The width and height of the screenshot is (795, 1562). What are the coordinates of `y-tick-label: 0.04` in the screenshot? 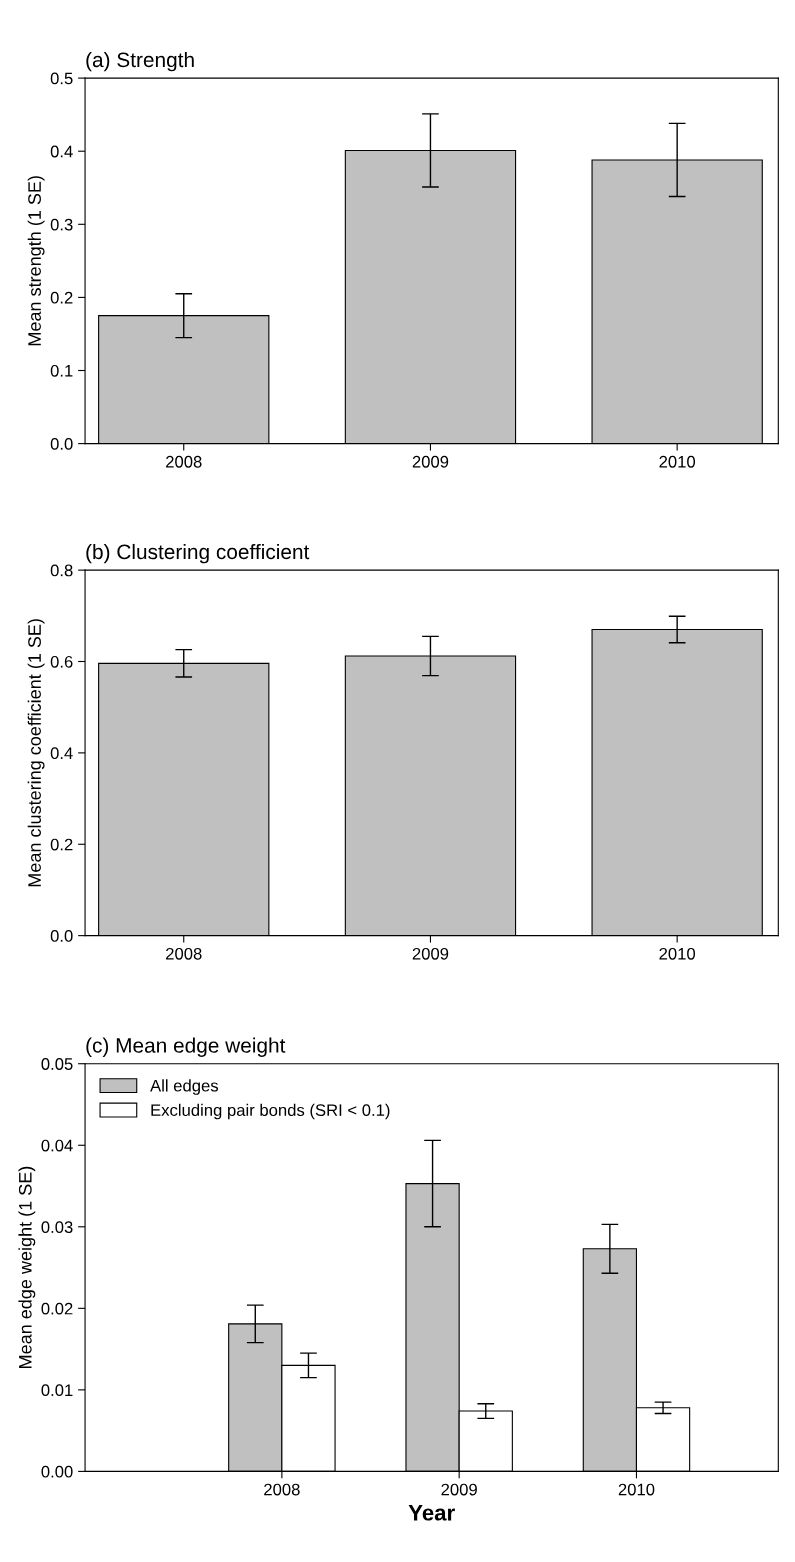 It's located at (57, 1145).